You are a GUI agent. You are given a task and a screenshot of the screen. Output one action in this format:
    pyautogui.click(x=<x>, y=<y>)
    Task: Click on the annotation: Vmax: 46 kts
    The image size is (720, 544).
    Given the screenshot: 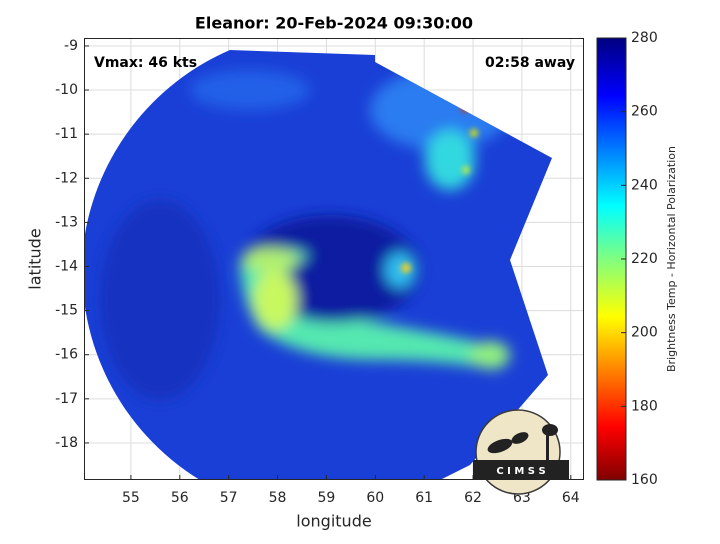 What is the action you would take?
    pyautogui.click(x=145, y=63)
    